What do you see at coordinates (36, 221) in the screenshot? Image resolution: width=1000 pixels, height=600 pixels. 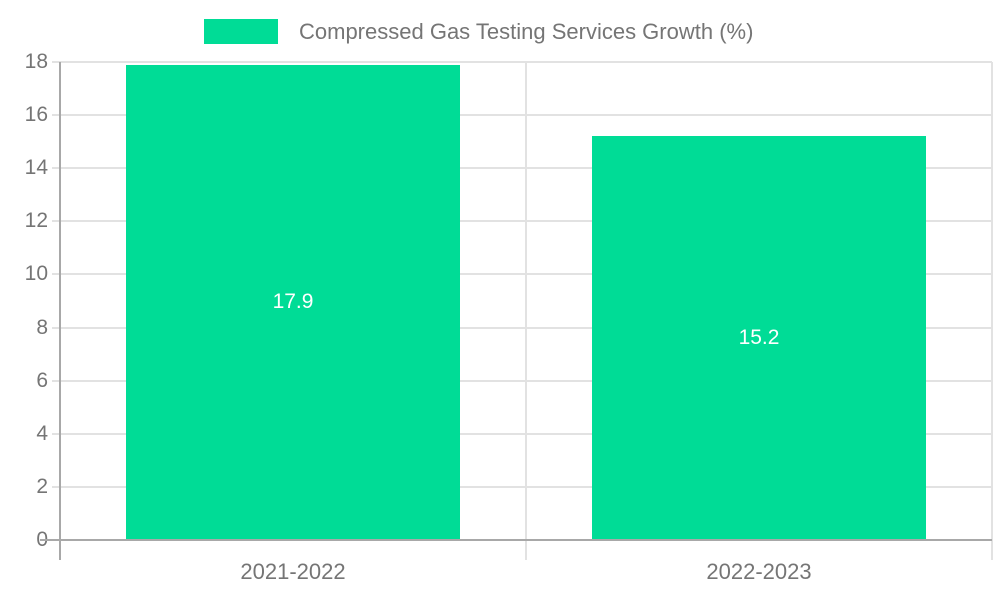 I see `y-tick-label: 12` at bounding box center [36, 221].